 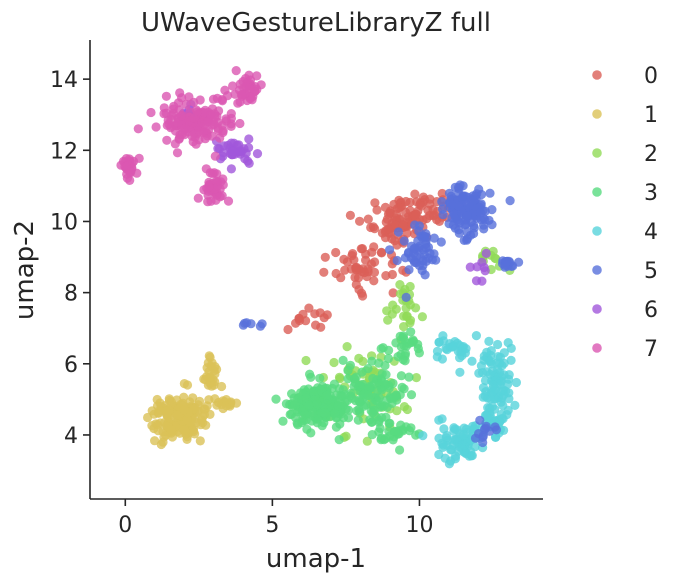 What do you see at coordinates (125, 525) in the screenshot?
I see `x-tick-label: 0` at bounding box center [125, 525].